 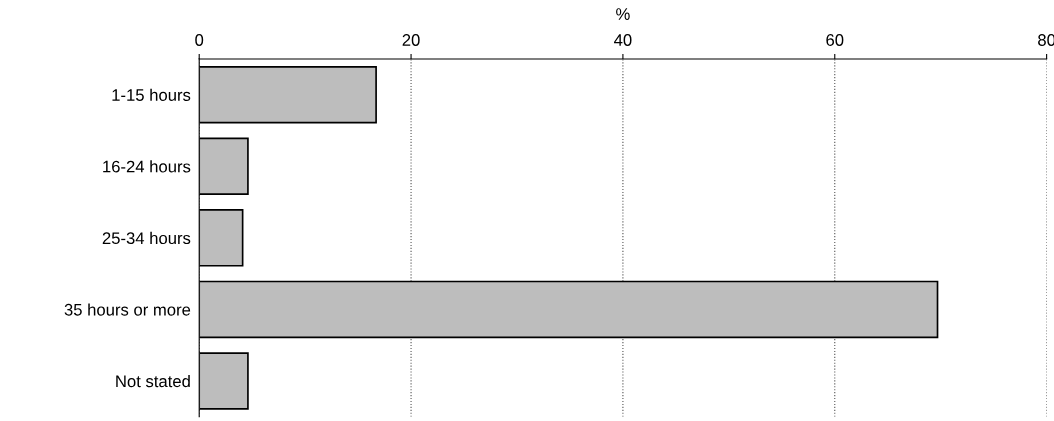 I want to click on x-tick-label: 40, so click(x=623, y=40).